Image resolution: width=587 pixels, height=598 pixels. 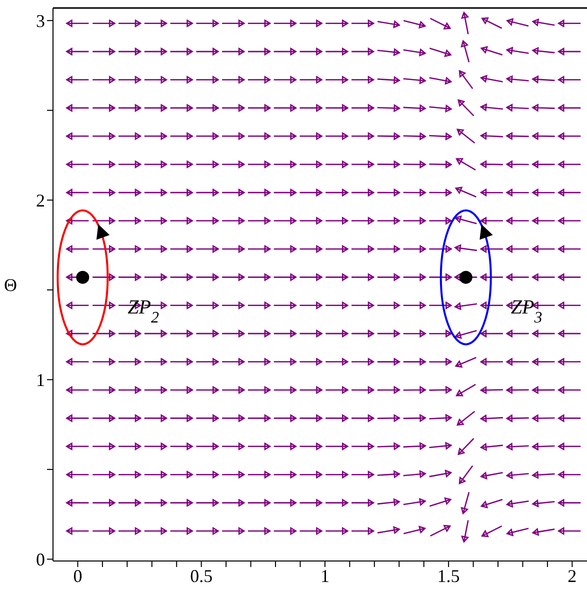 What do you see at coordinates (77, 576) in the screenshot?
I see `x-tick-label: 0` at bounding box center [77, 576].